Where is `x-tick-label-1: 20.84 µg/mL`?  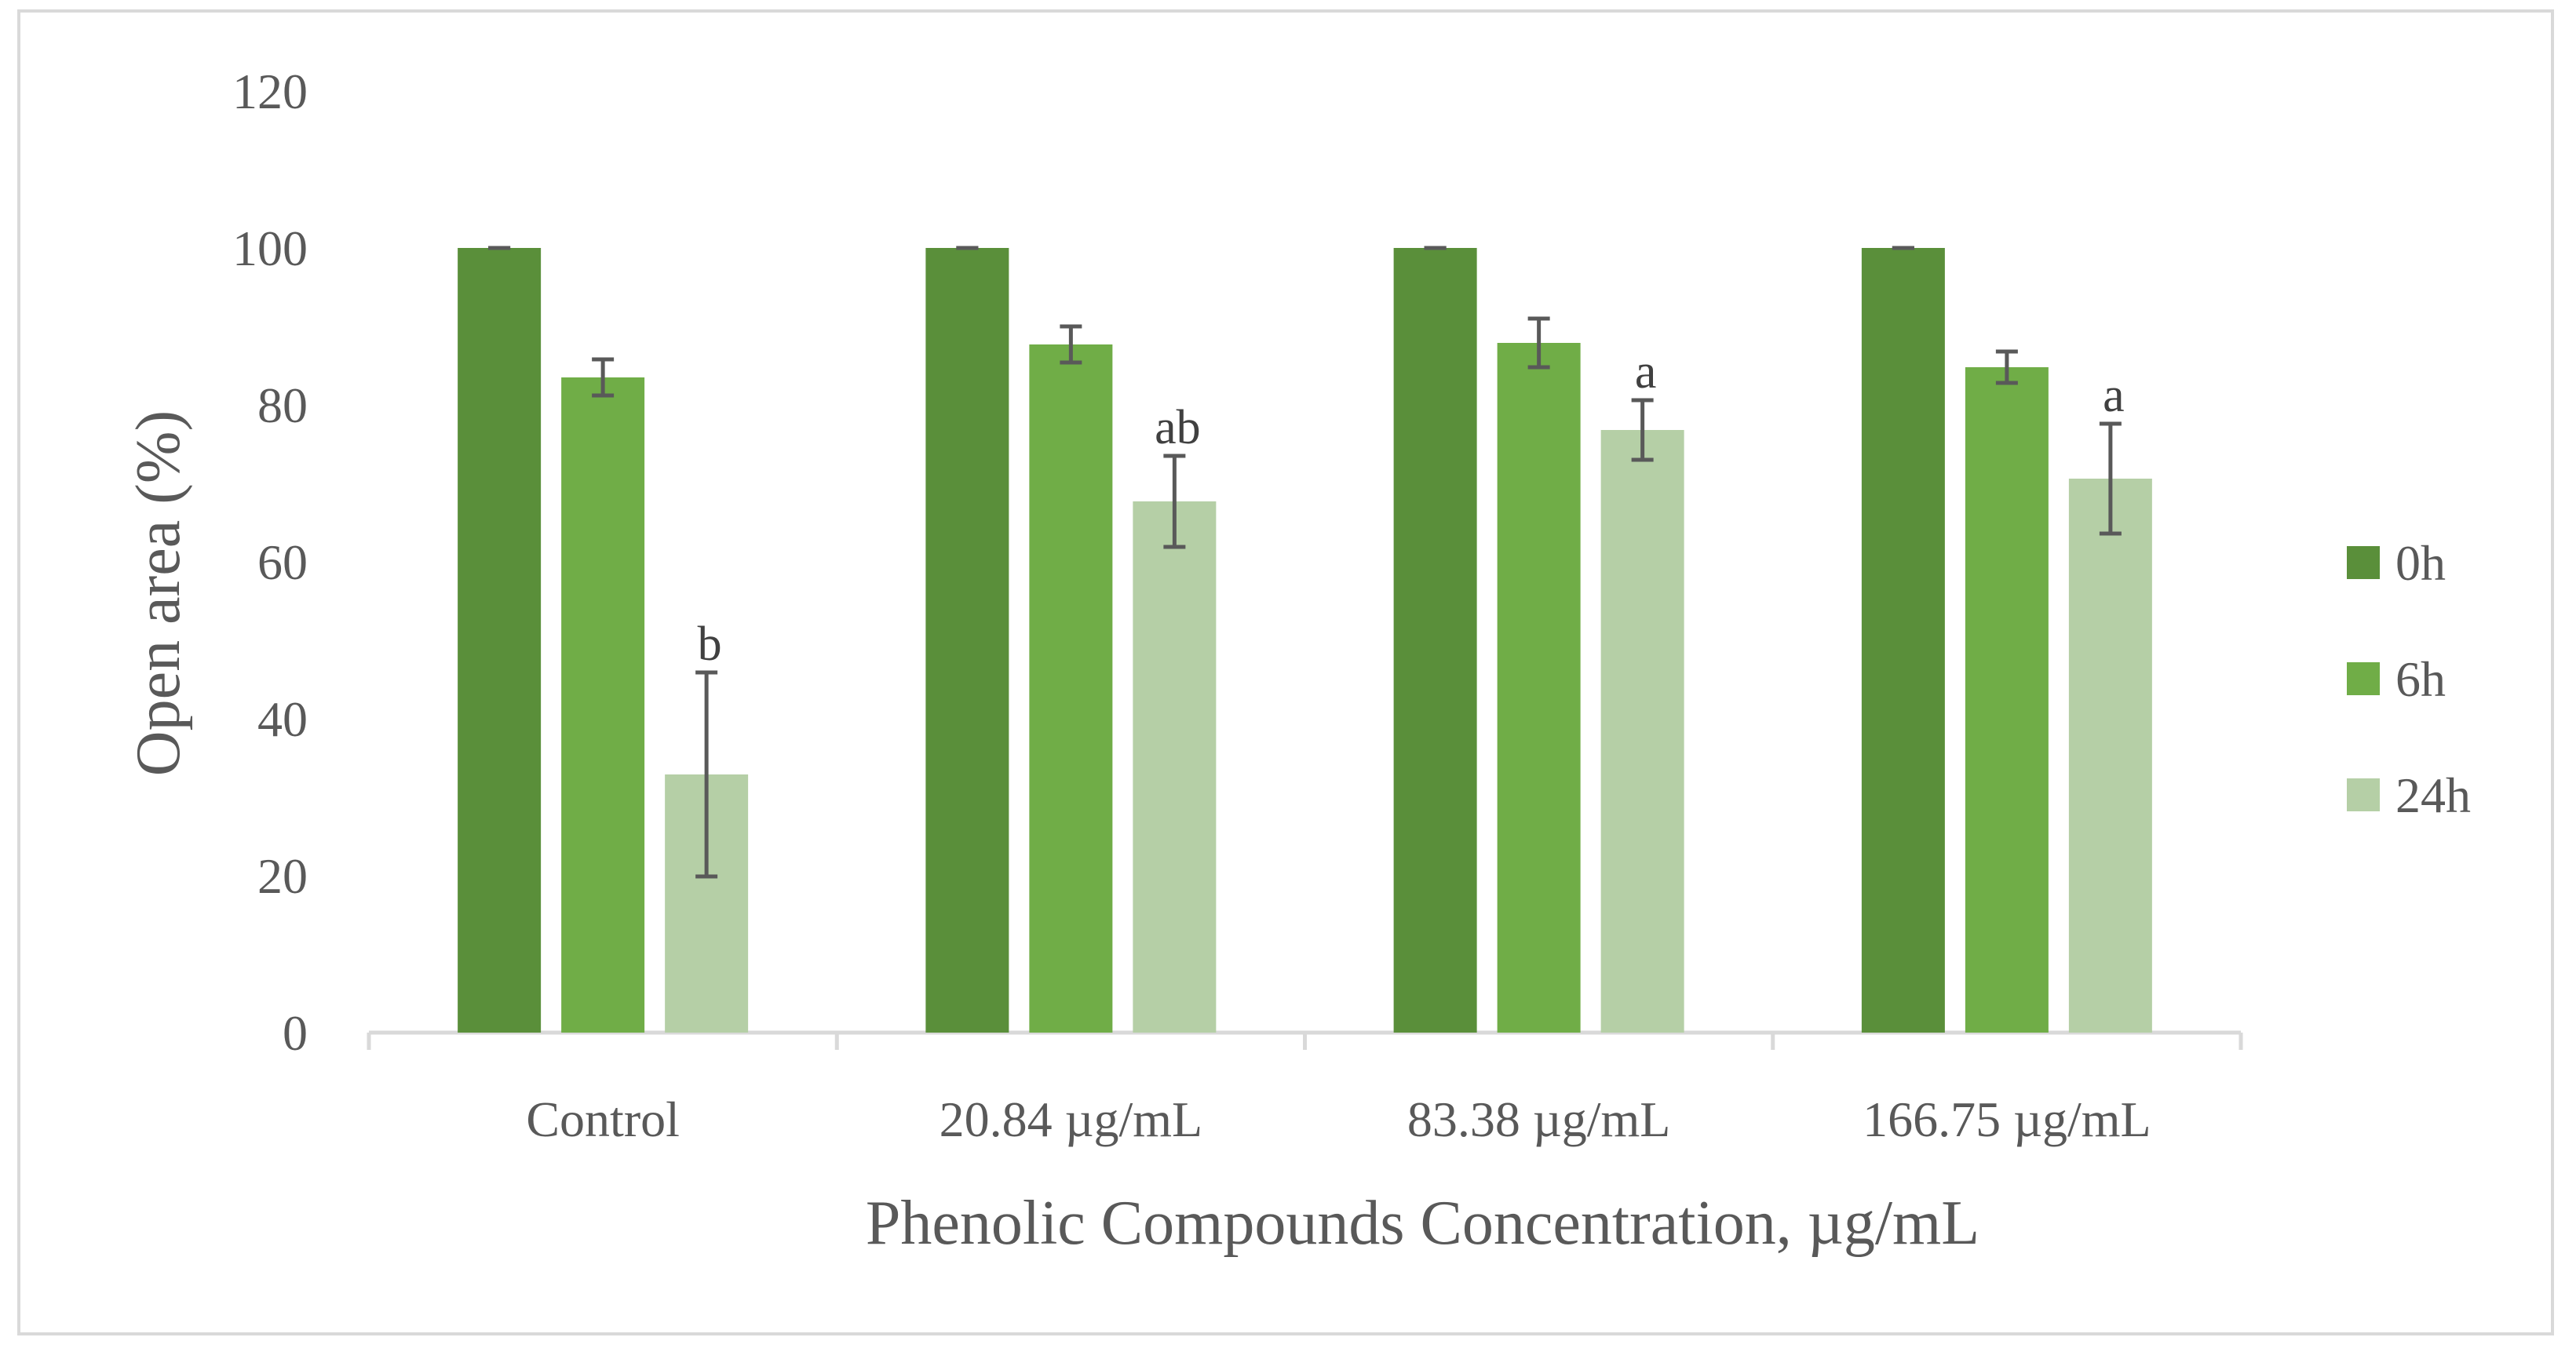
x-tick-label-1: 20.84 µg/mL is located at coordinates (1071, 1119).